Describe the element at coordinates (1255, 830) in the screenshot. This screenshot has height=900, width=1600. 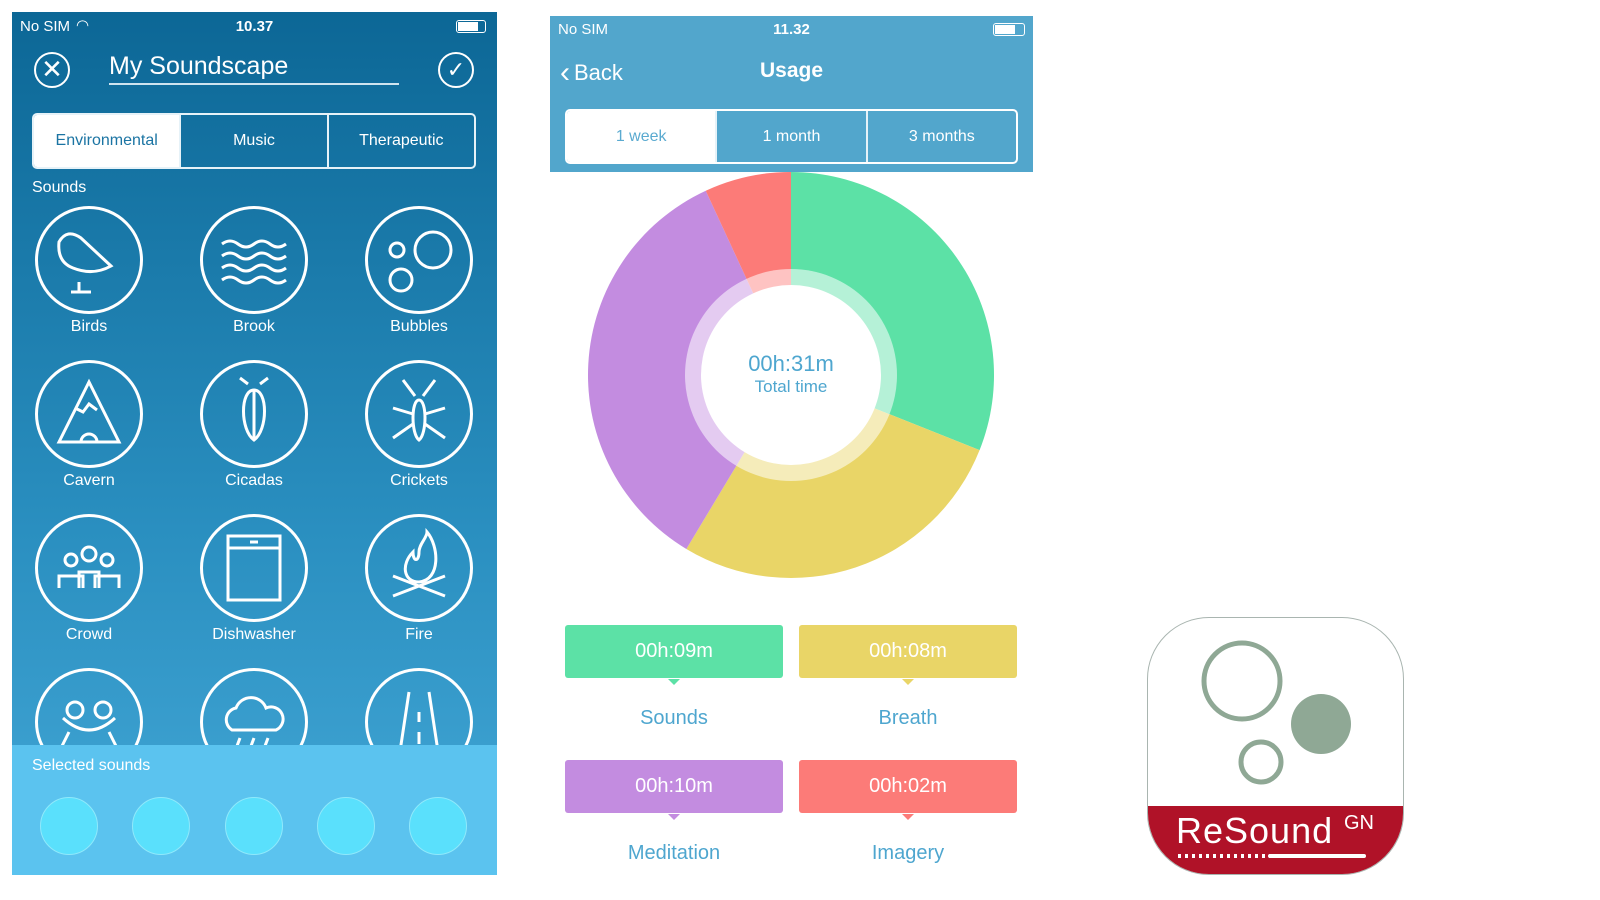
I see `logo-text: ReSound` at that location.